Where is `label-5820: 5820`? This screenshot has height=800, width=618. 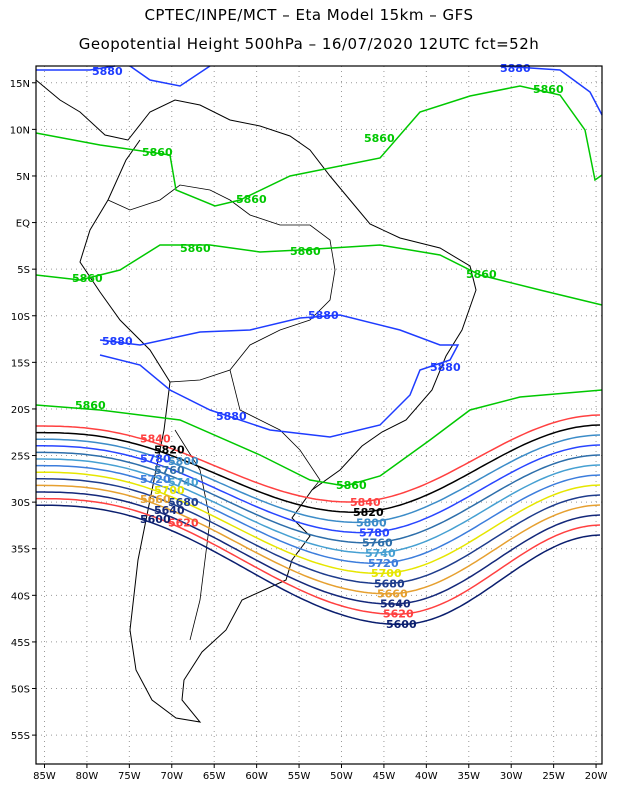 label-5820: 5820 is located at coordinates (368, 512).